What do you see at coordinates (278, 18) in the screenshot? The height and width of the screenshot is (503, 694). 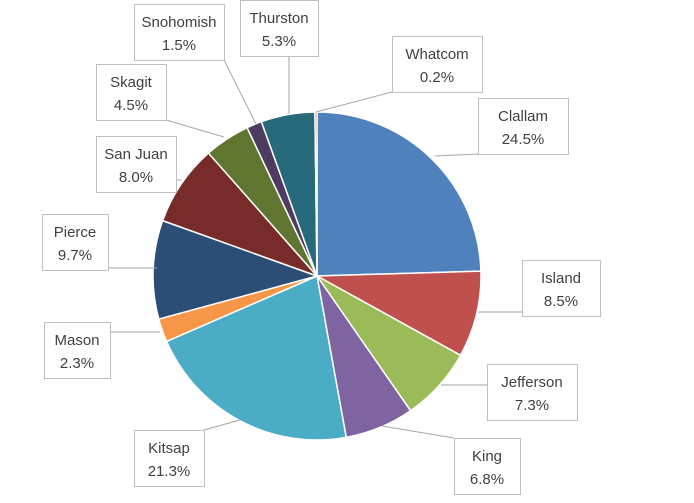 I see `data-label-name-thurston: Thurston` at bounding box center [278, 18].